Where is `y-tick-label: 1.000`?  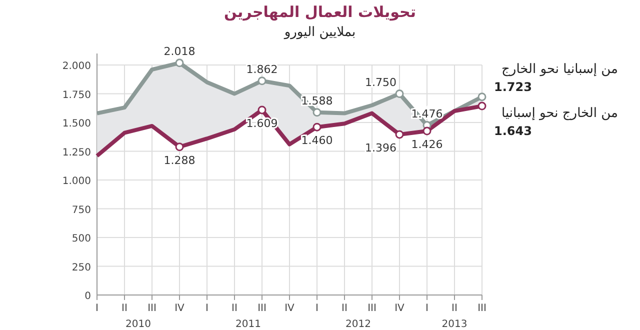
y-tick-label: 1.000 is located at coordinates (76, 181).